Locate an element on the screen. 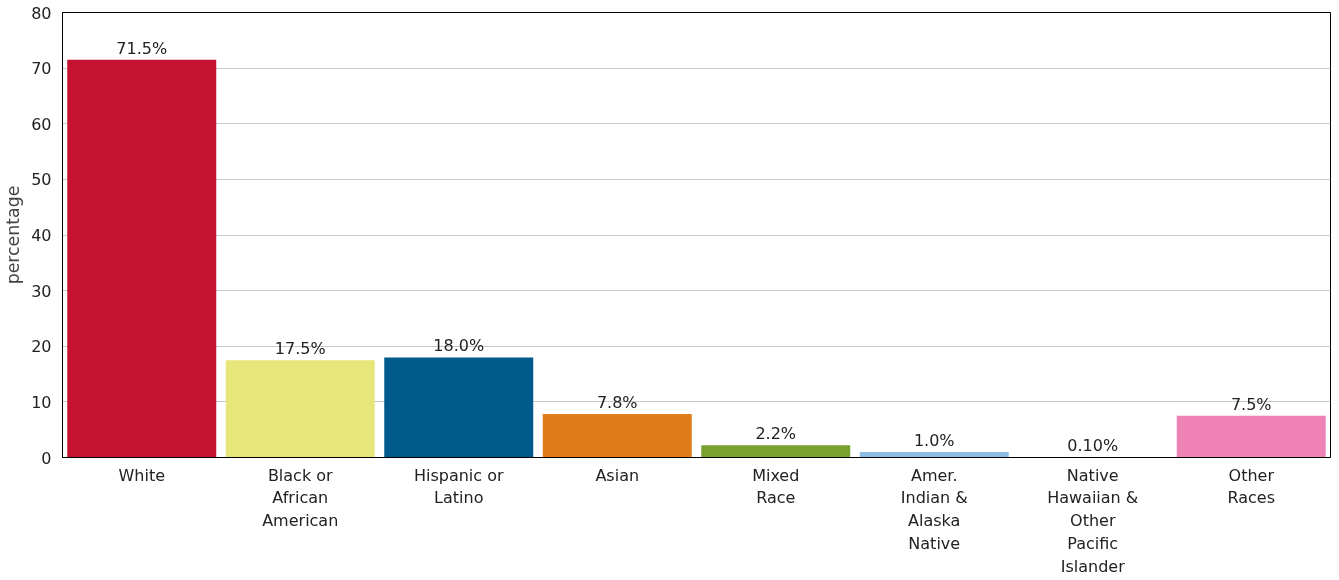 The image size is (1339, 580). x-tick-label: Mixed Race is located at coordinates (776, 486).